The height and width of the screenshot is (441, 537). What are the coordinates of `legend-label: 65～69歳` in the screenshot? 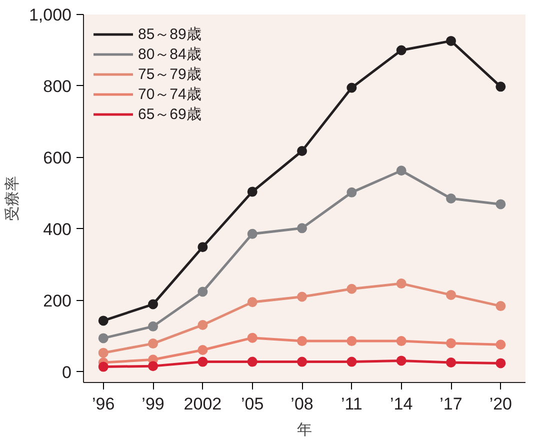 It's located at (170, 114).